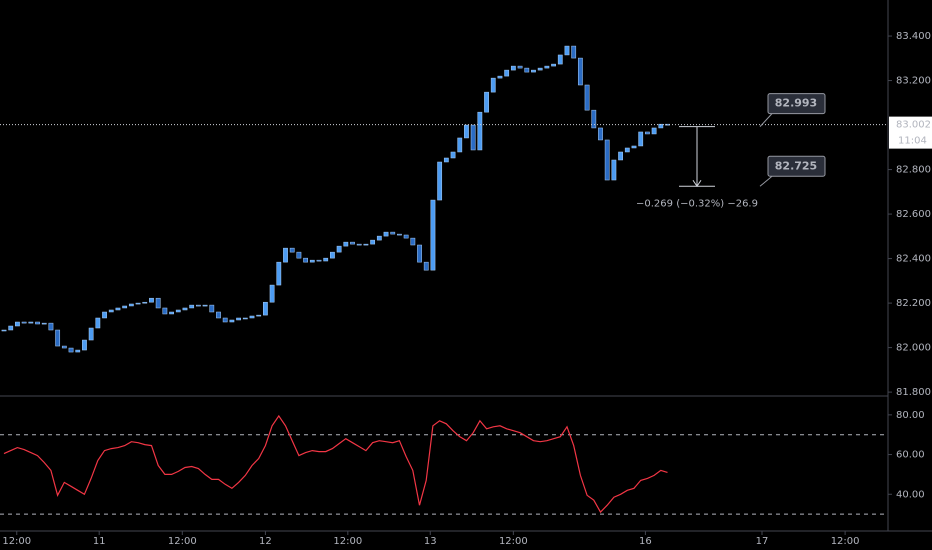  I want to click on x-tick-label: 11, so click(99, 541).